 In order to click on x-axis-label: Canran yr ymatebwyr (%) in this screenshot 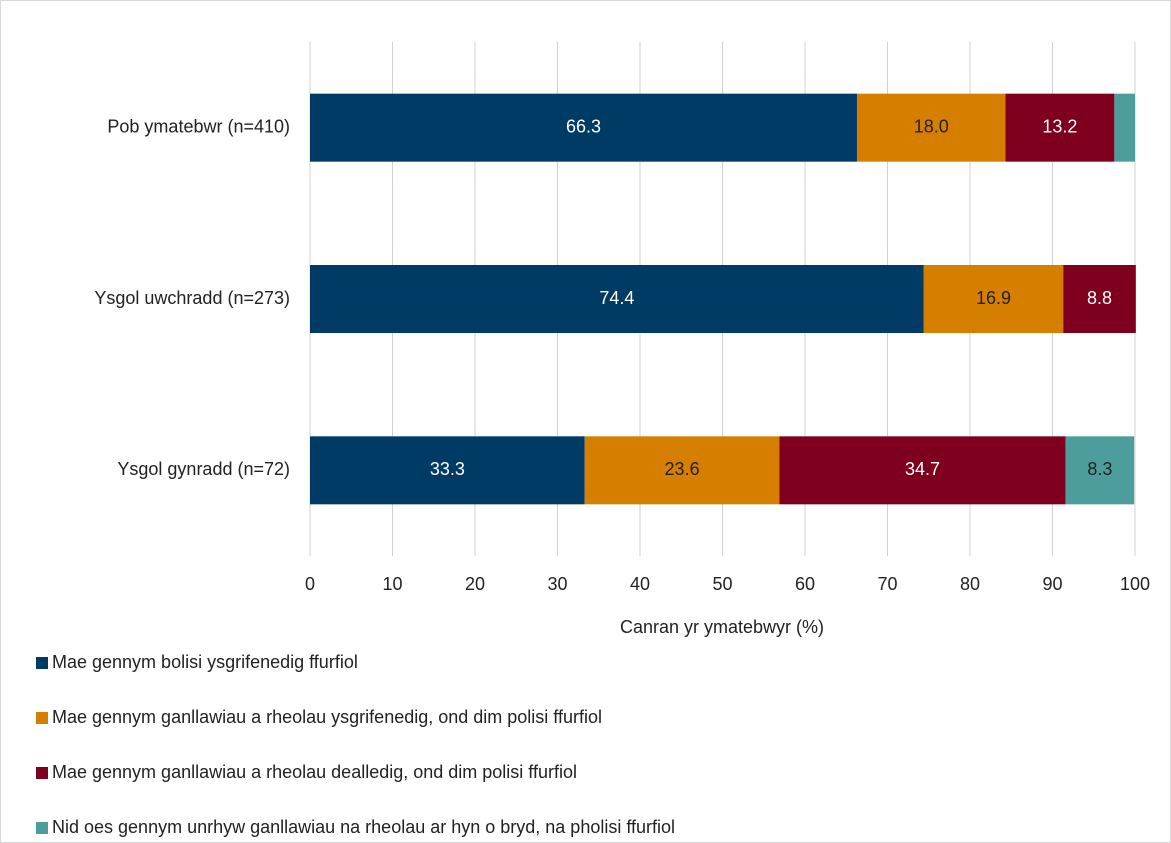, I will do `click(722, 627)`.